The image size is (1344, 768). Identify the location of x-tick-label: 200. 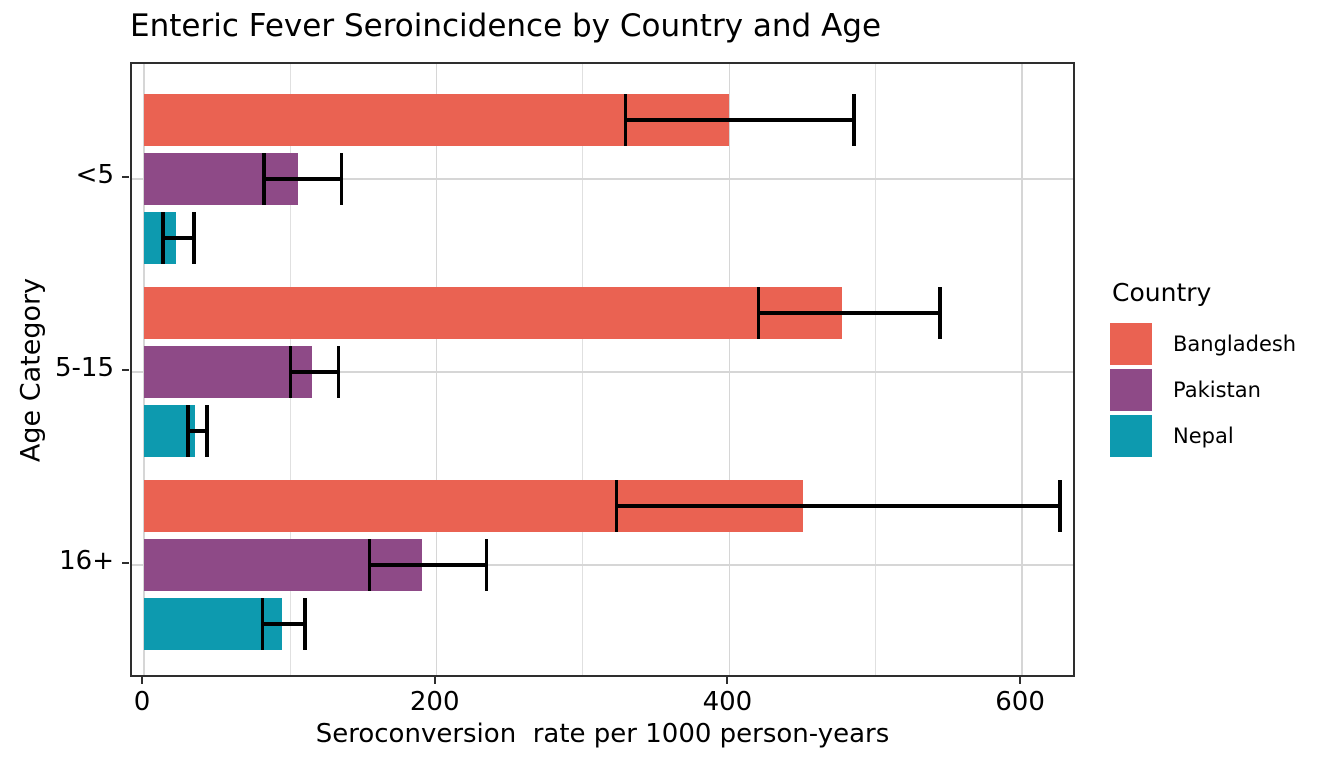
(434, 702).